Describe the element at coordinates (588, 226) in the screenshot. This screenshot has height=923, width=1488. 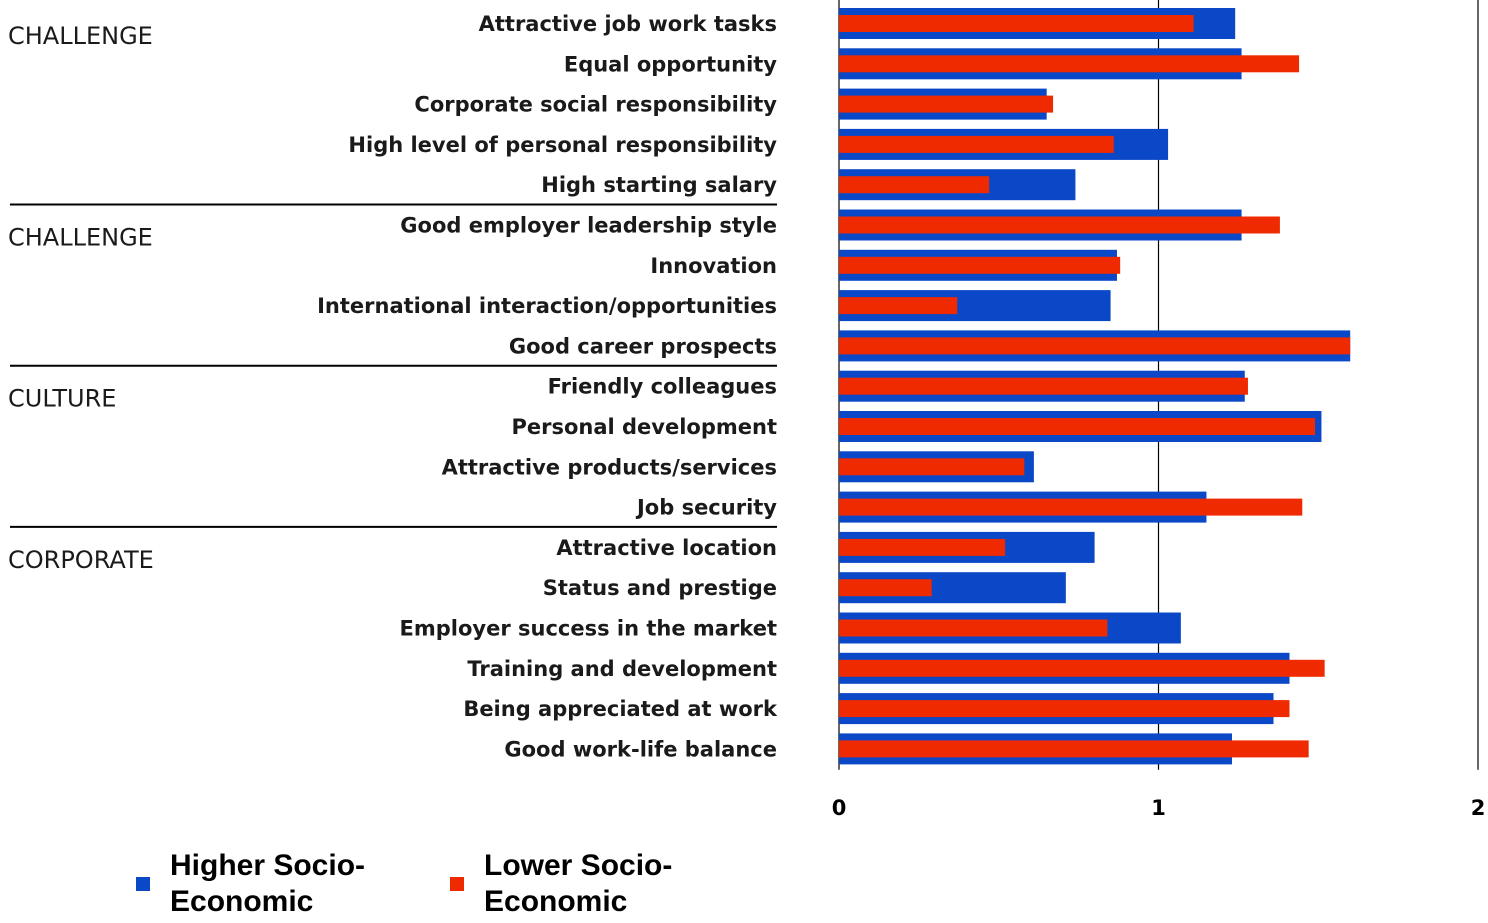
I see `category-label: Good employer leadership style` at that location.